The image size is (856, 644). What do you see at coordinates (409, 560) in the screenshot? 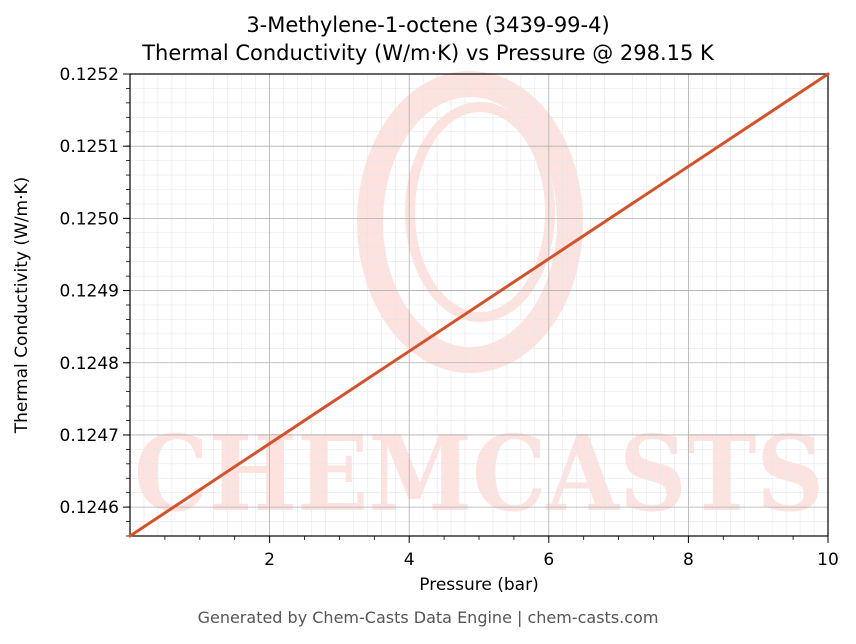
I see `x-tick-label: 4` at bounding box center [409, 560].